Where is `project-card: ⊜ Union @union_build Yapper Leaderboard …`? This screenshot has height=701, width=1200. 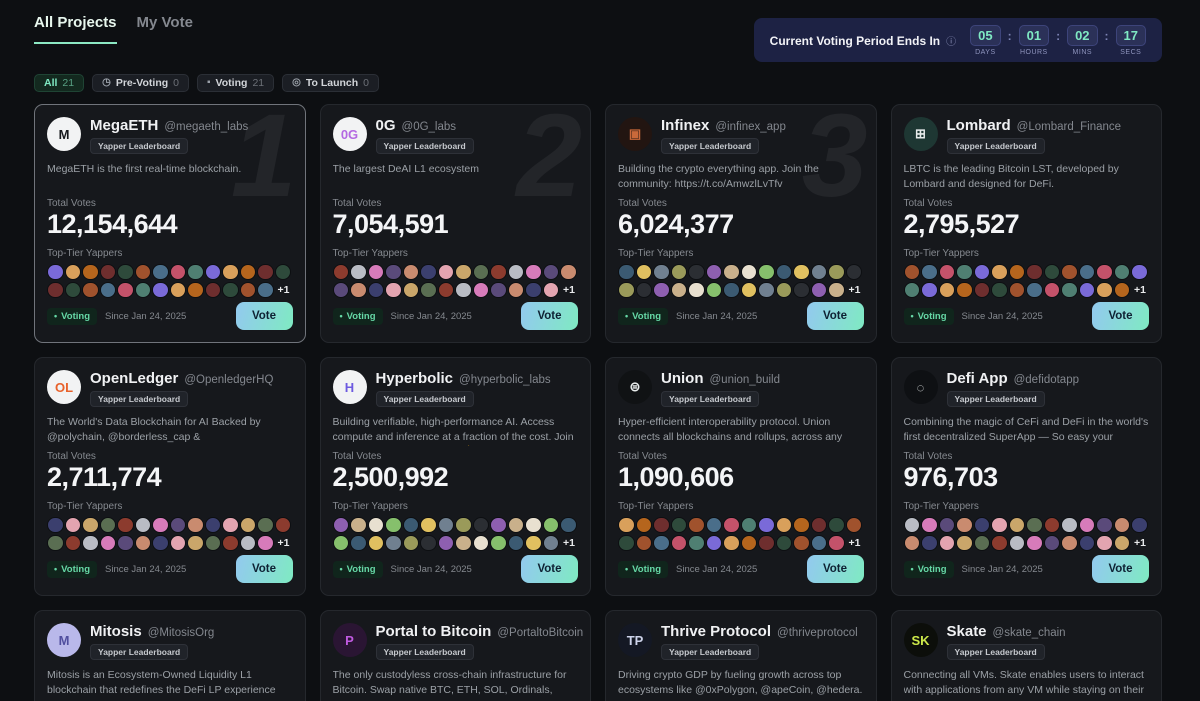
project-card: ⊜ Union @union_build Yapper Leaderboard … is located at coordinates (741, 476).